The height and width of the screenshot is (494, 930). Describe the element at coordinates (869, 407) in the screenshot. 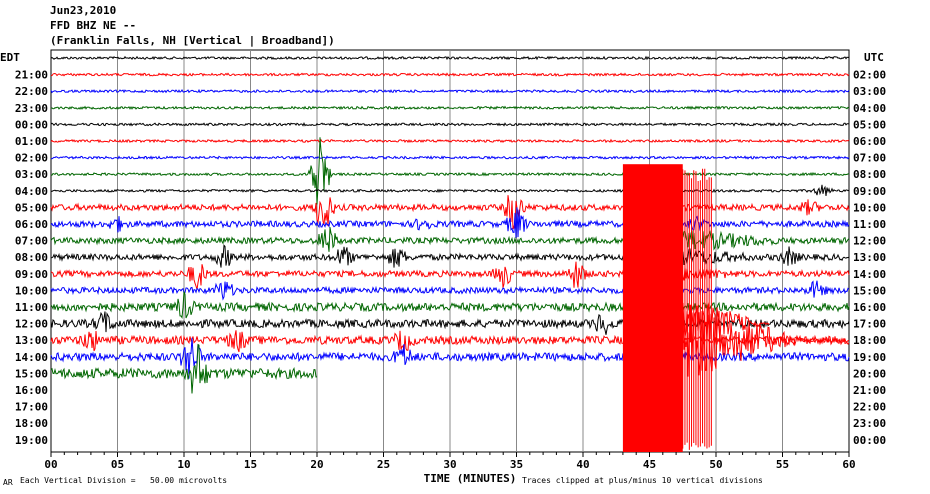

I see `right-hour-label: 22:00` at that location.